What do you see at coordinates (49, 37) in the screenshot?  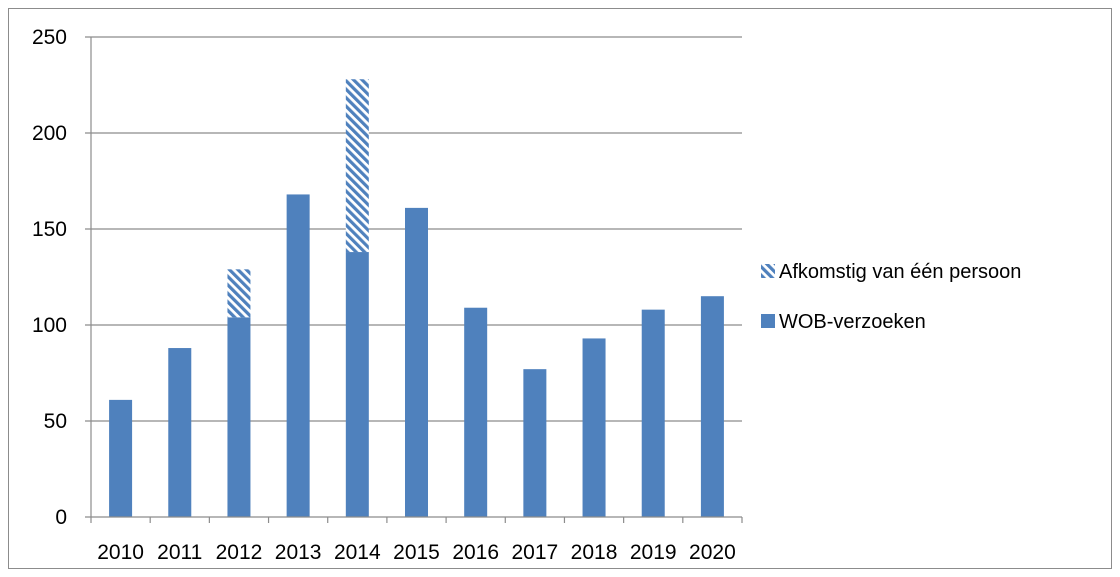 I see `y-tick-label: 250` at bounding box center [49, 37].